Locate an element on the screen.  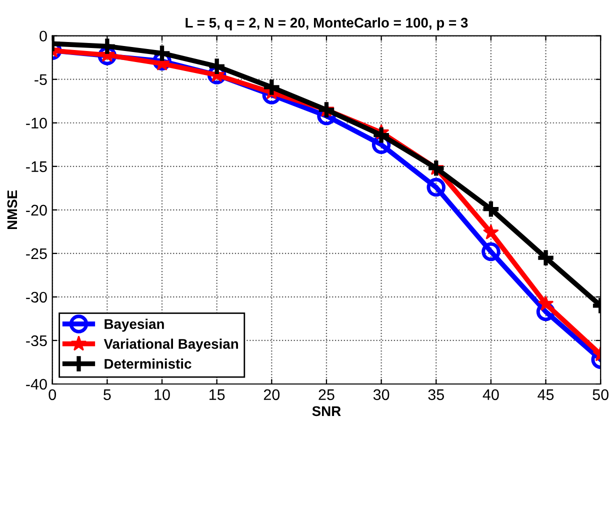
y-tick-label: -40 is located at coordinates (36, 384).